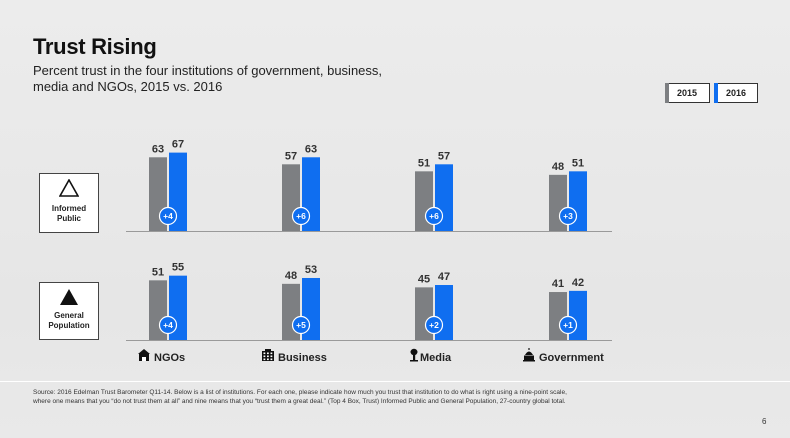  Describe the element at coordinates (716, 93) in the screenshot. I see `legend-swatch-2016` at that location.